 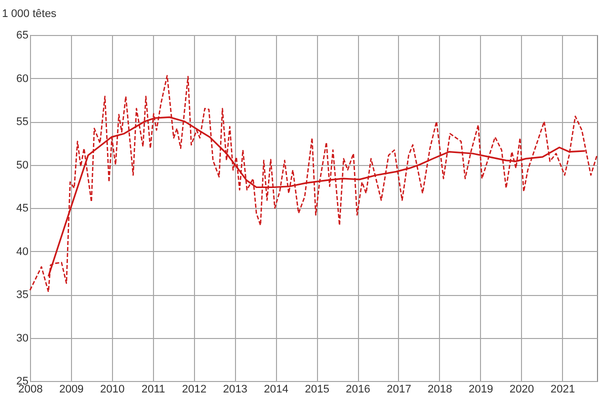 What do you see at coordinates (358, 390) in the screenshot?
I see `x-tick-label: 2016` at bounding box center [358, 390].